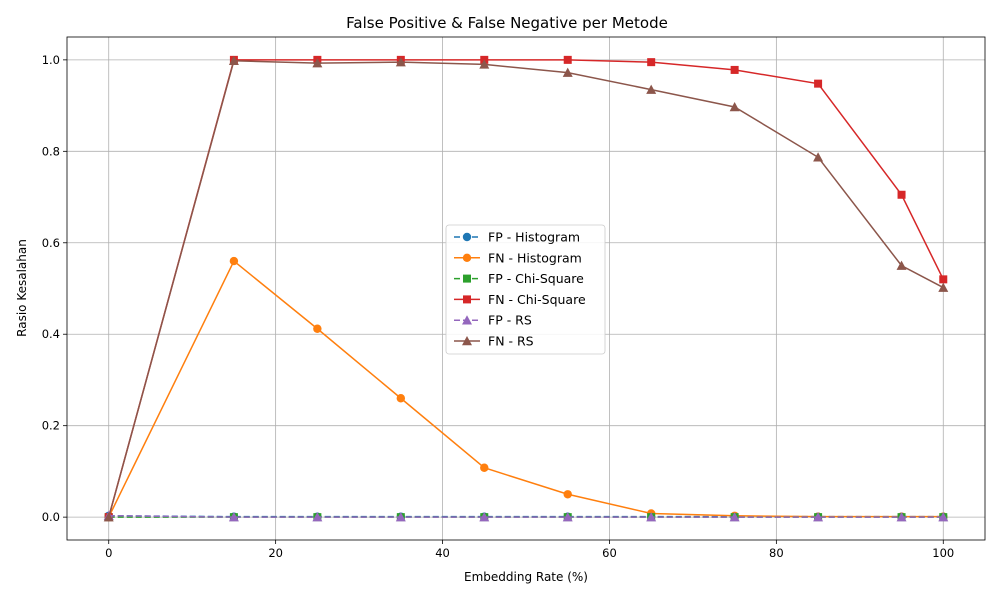  I want to click on legend-item-fp-rs: FP - RS, so click(493, 320).